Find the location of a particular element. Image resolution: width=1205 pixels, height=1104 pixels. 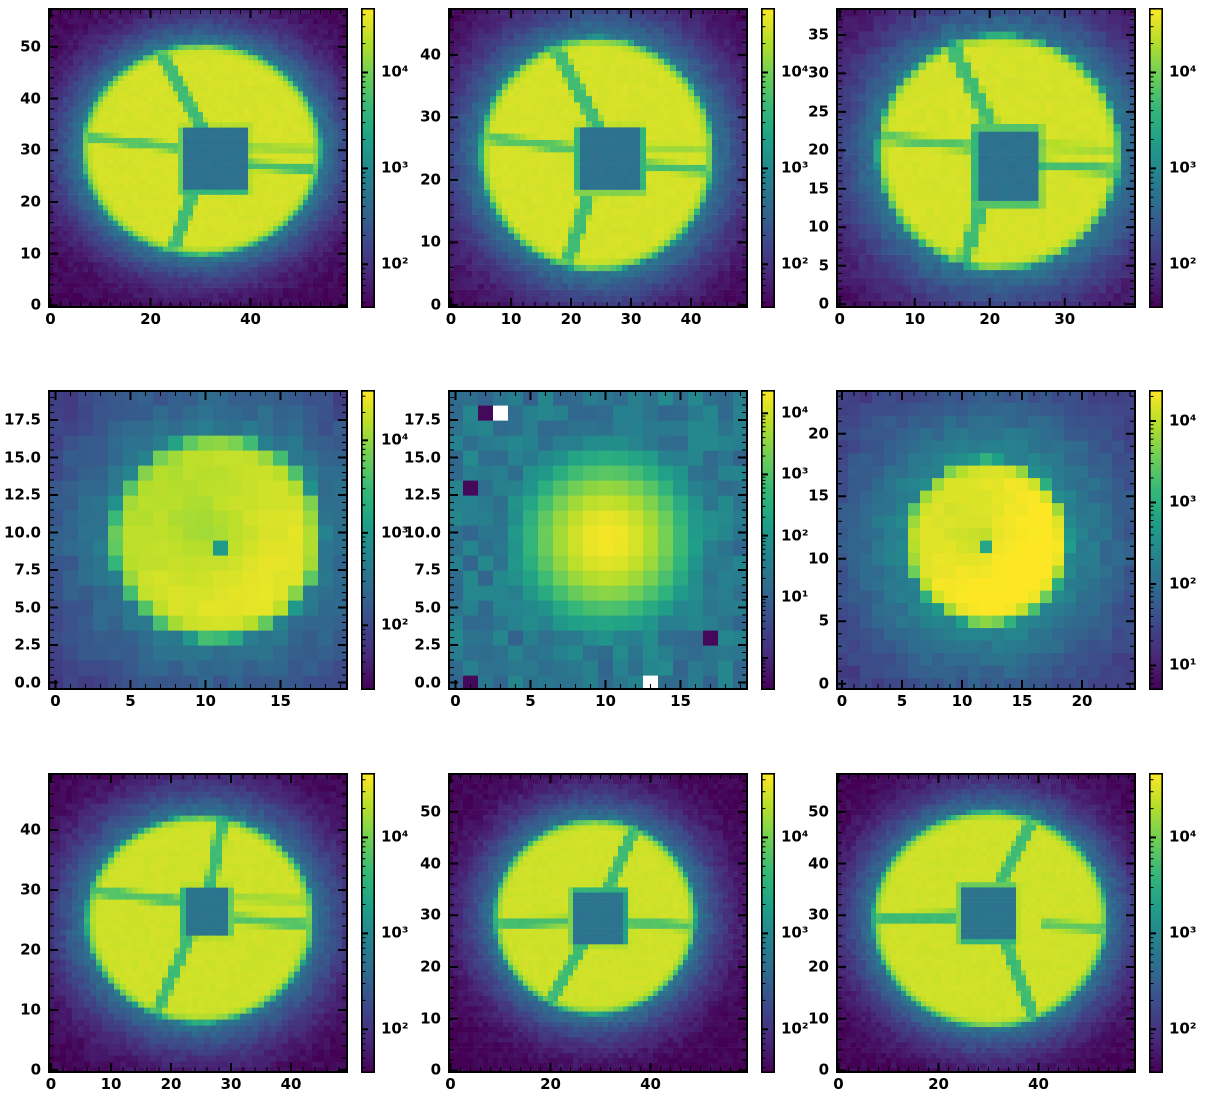

y-tick-label: 15 is located at coordinates (818, 188).